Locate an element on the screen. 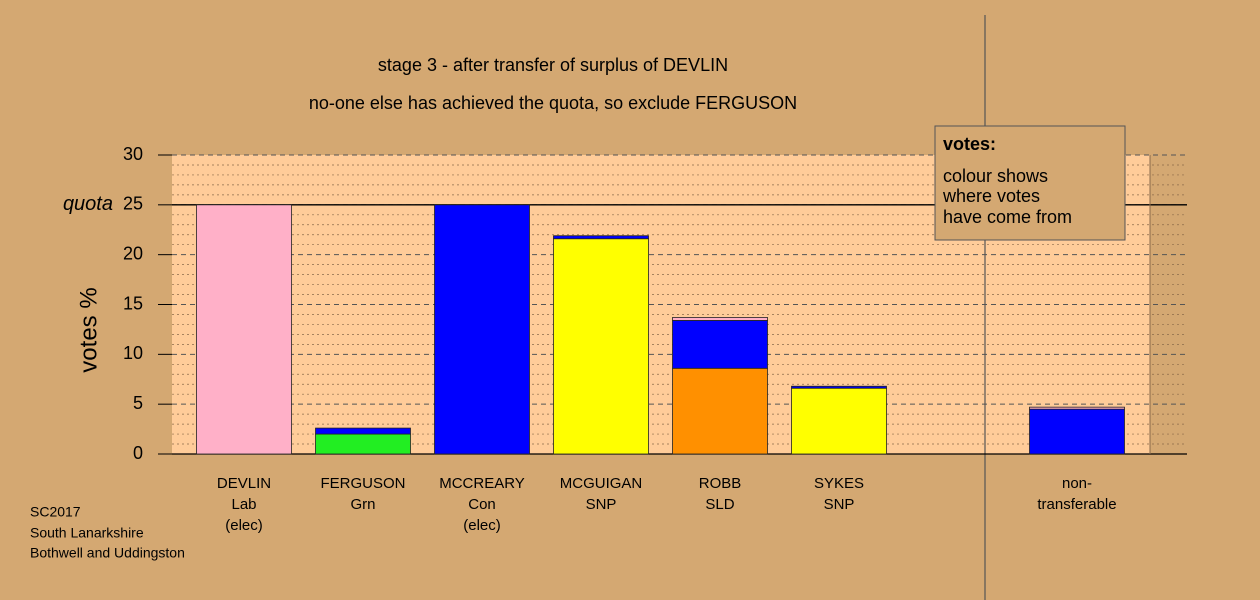  x-tick-label: DEVLIN is located at coordinates (244, 483).